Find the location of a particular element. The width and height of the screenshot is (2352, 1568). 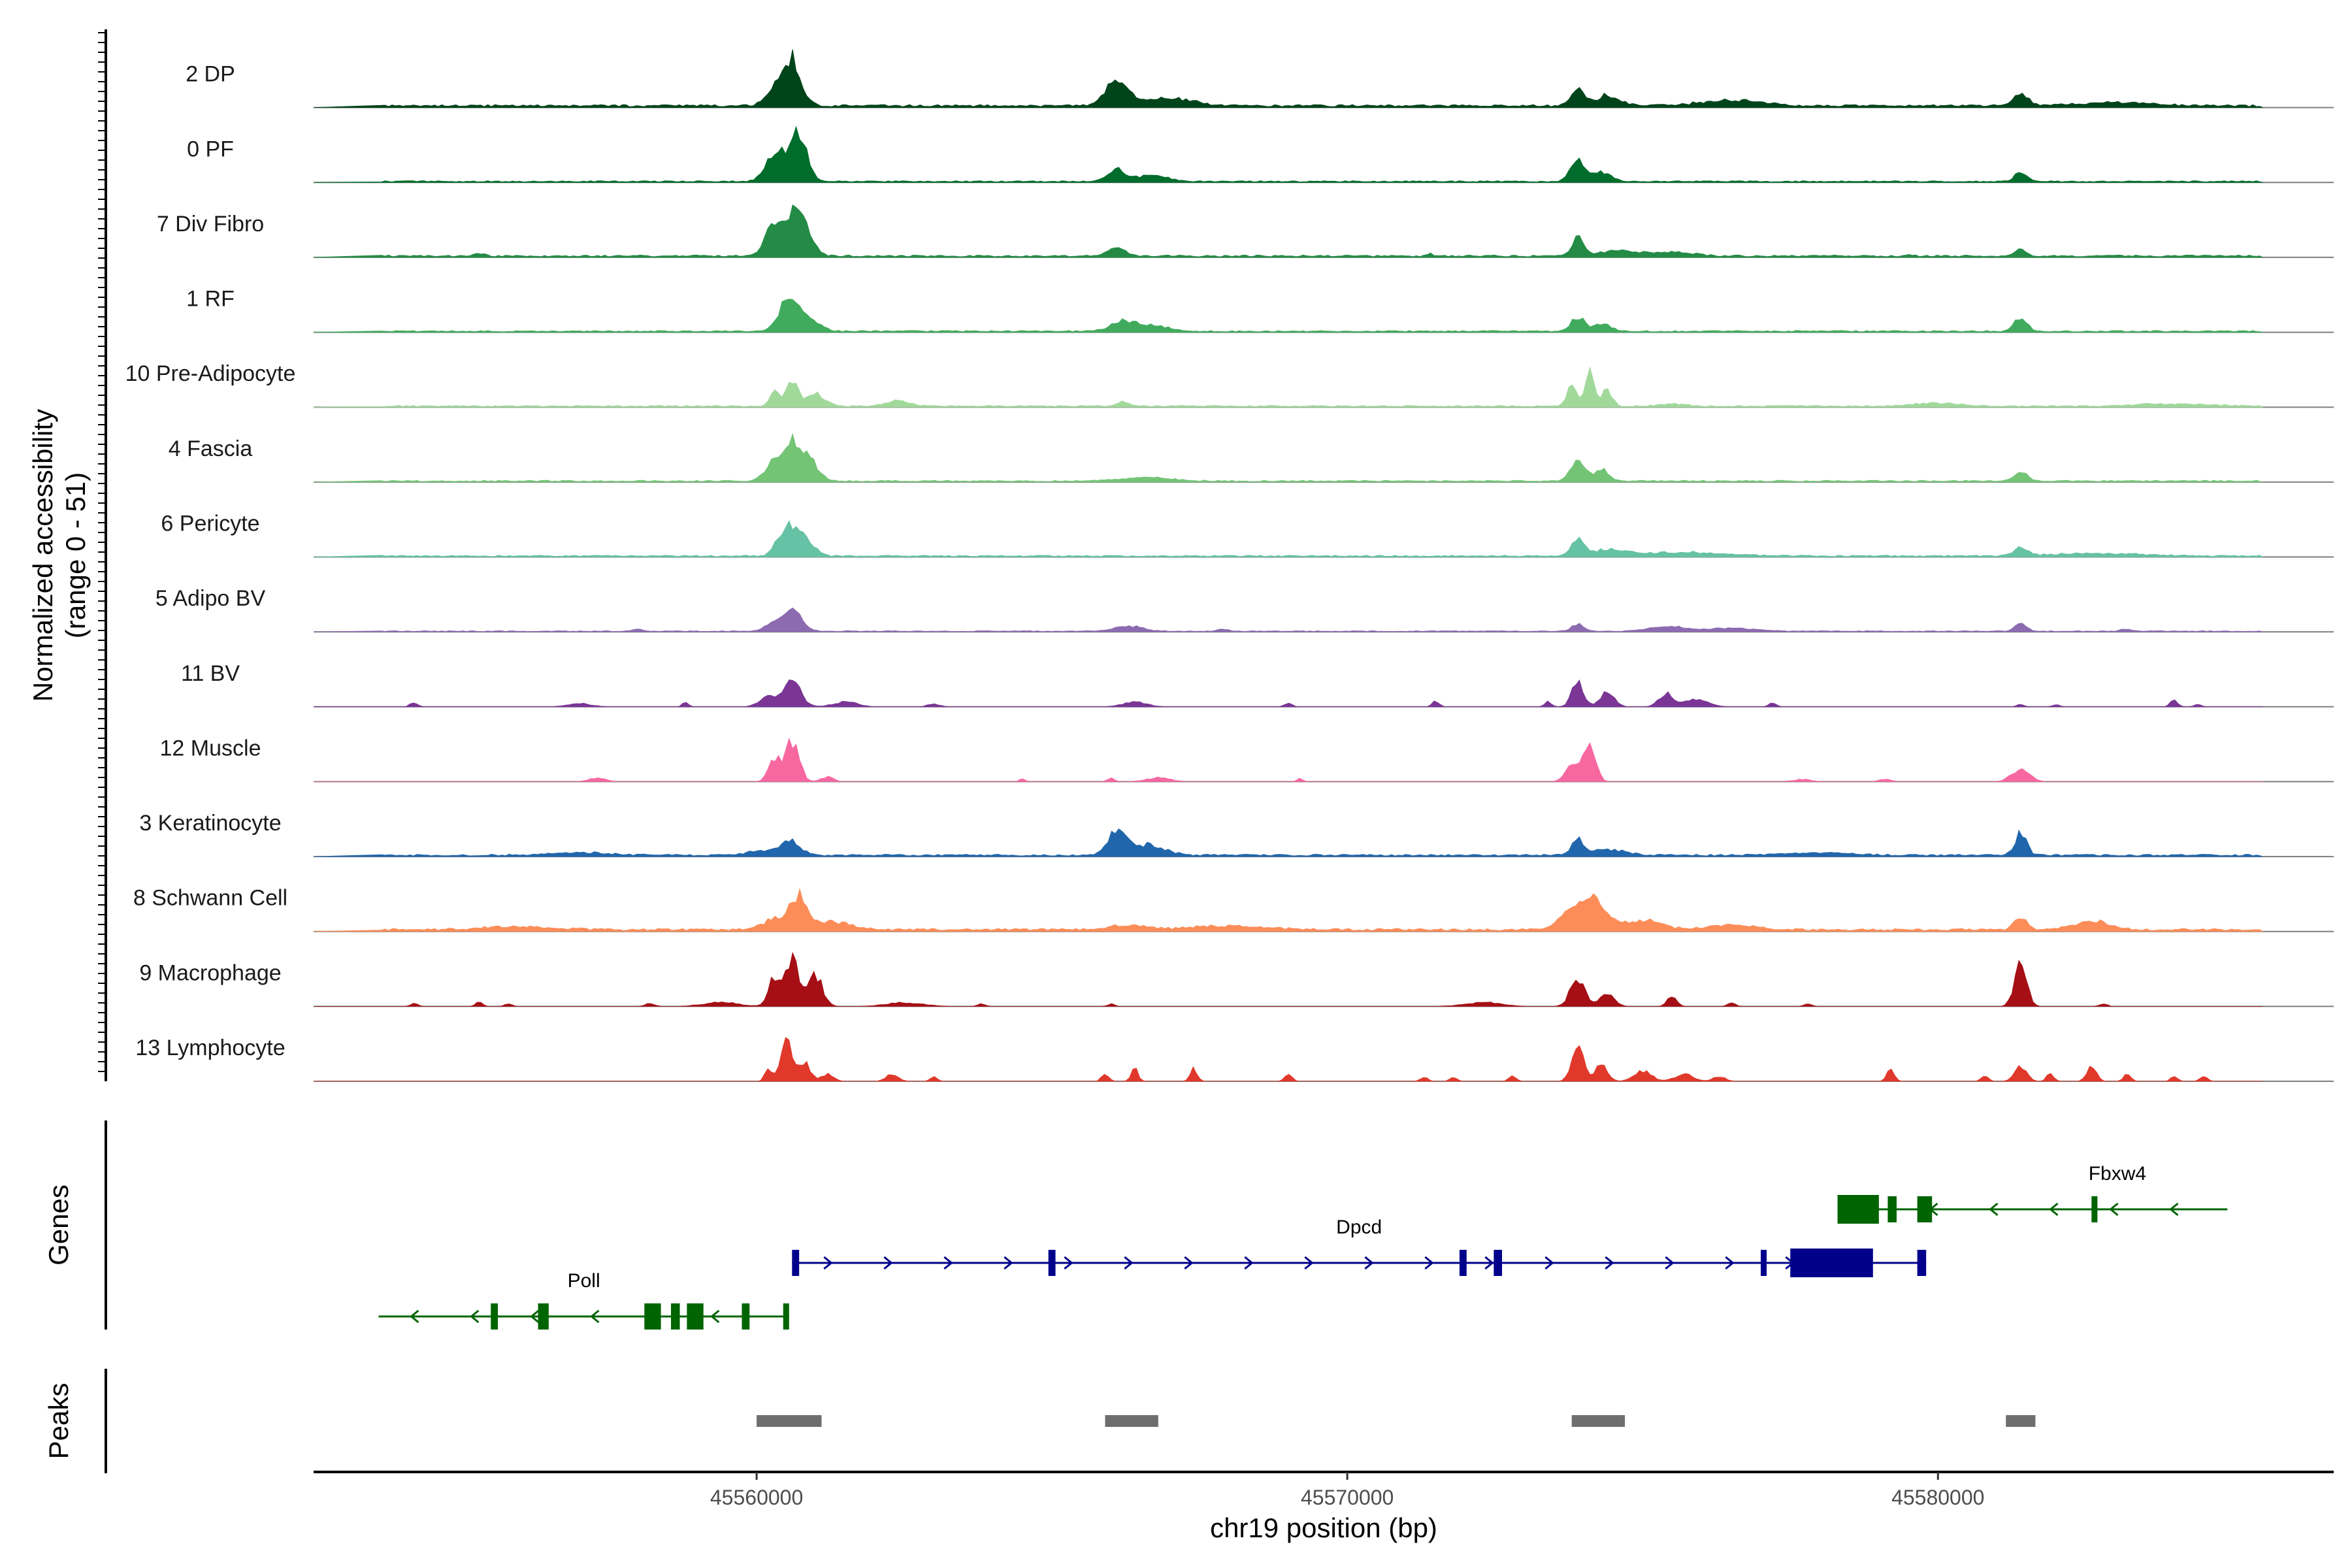

track-label: 3 Keratinocyte is located at coordinates (210, 823).